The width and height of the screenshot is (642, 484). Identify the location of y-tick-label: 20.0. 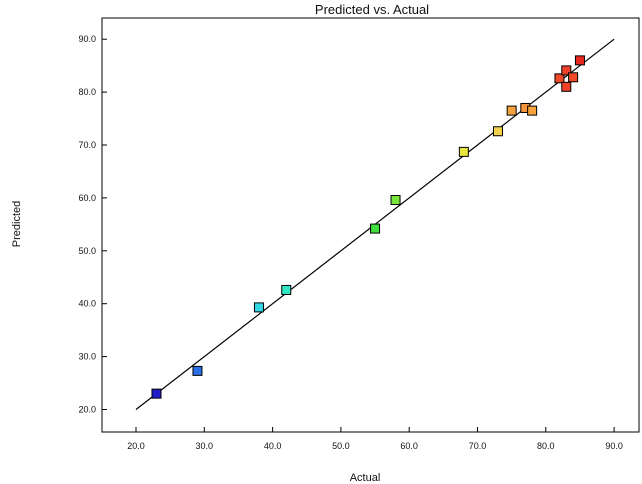
(87, 410).